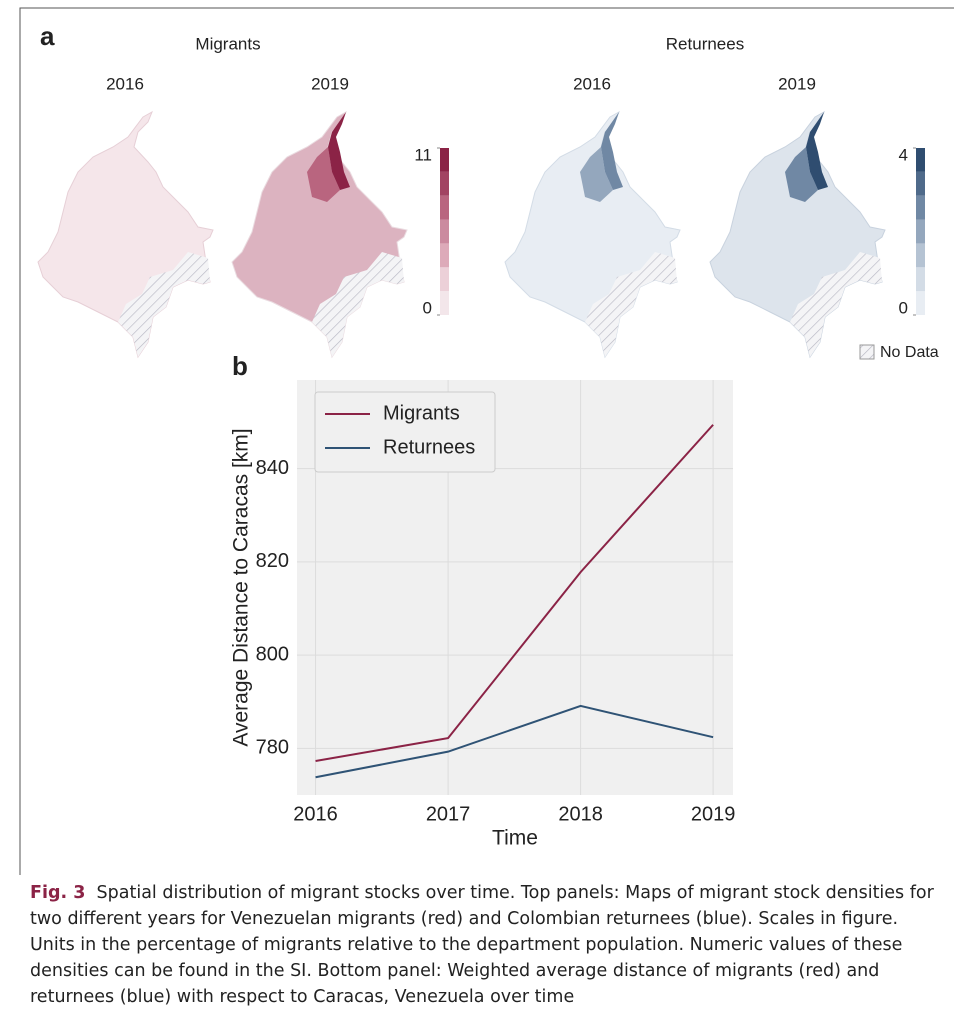  Describe the element at coordinates (272, 748) in the screenshot. I see `y-tick-label: 780` at that location.